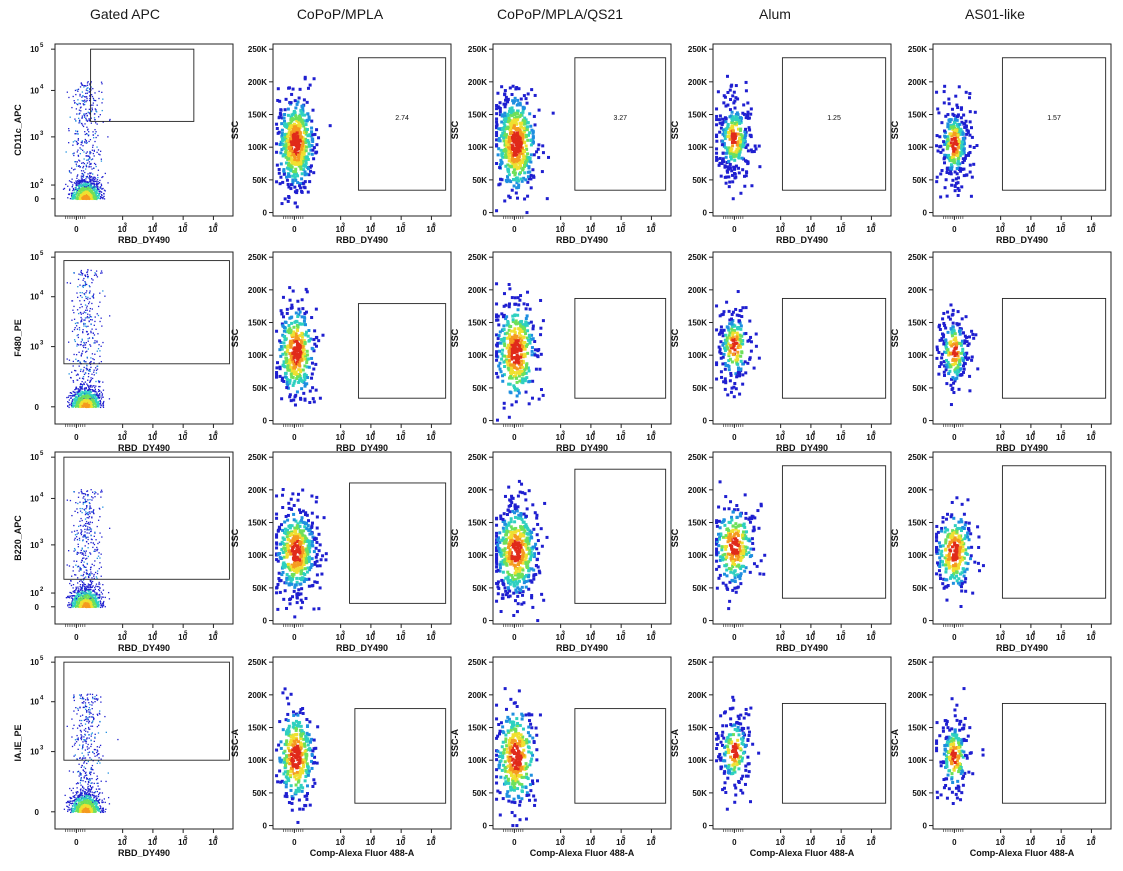 The width and height of the screenshot is (1123, 871). I want to click on column-title-4: AS01-like, so click(995, 14).